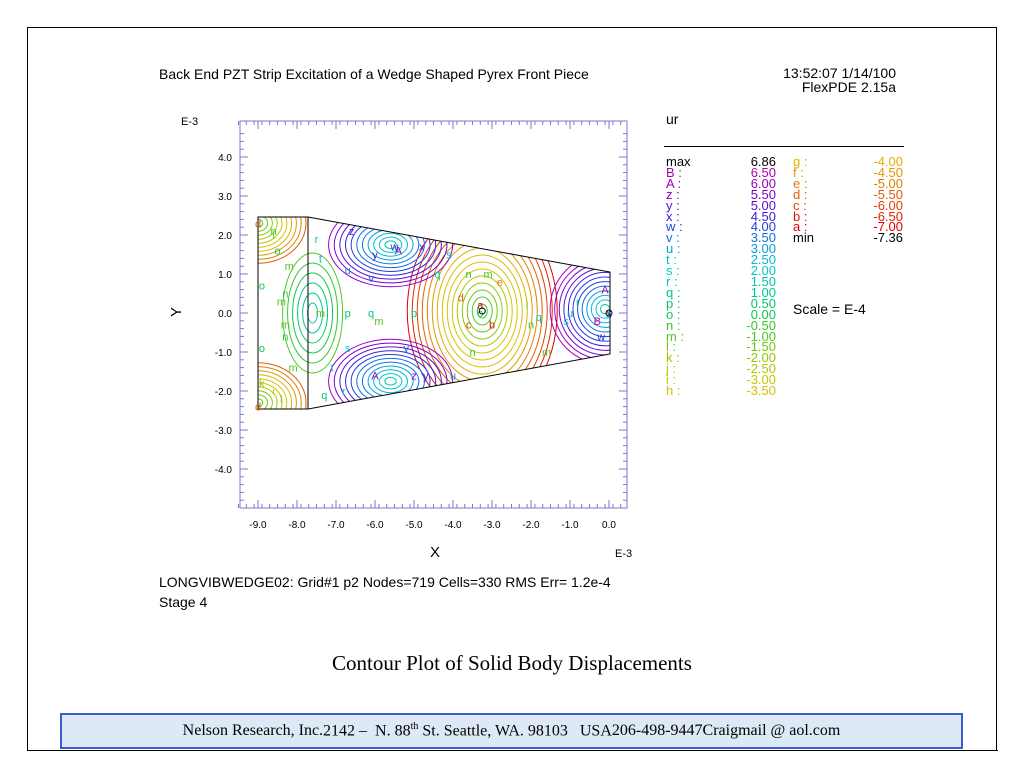  What do you see at coordinates (623, 554) in the screenshot?
I see `x-exponent-label: E-3` at bounding box center [623, 554].